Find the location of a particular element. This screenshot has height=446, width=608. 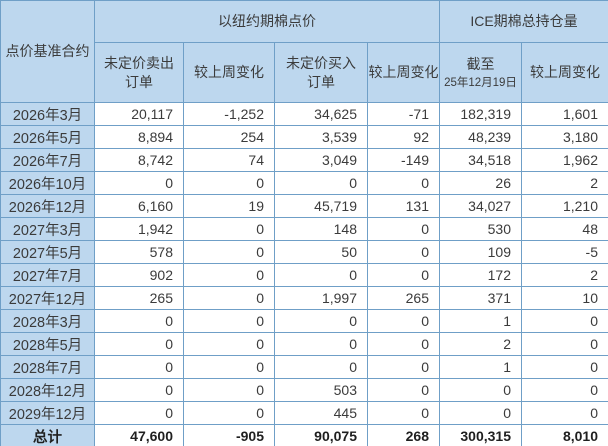

col-header-asof: 截至 25年12月19日 is located at coordinates (480, 72).